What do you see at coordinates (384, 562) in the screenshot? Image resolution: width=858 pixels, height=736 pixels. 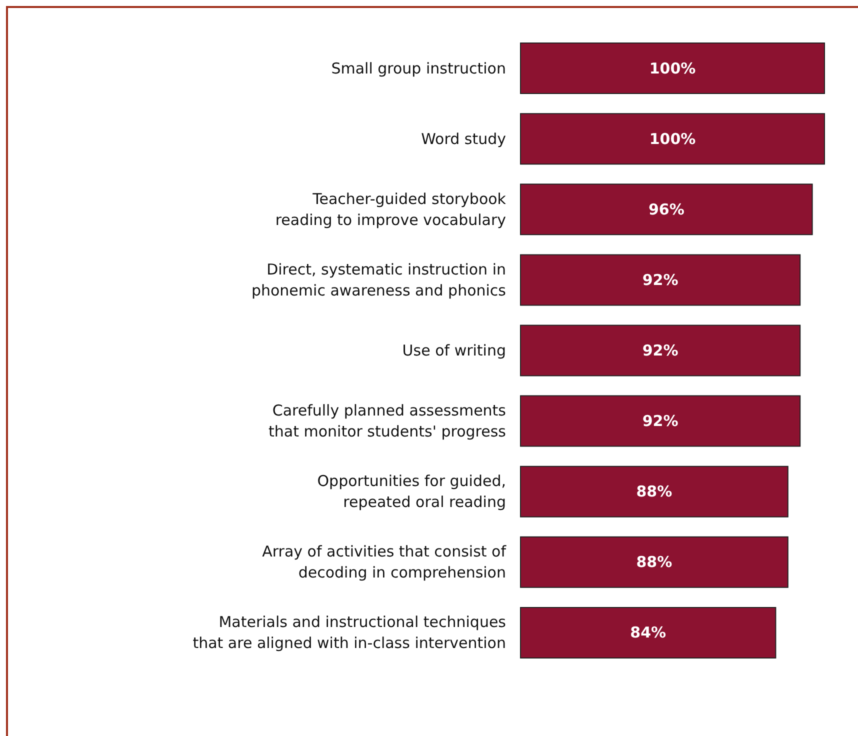 I see `y-tick-label: Array of activities that consist of decoding in comprehension` at bounding box center [384, 562].